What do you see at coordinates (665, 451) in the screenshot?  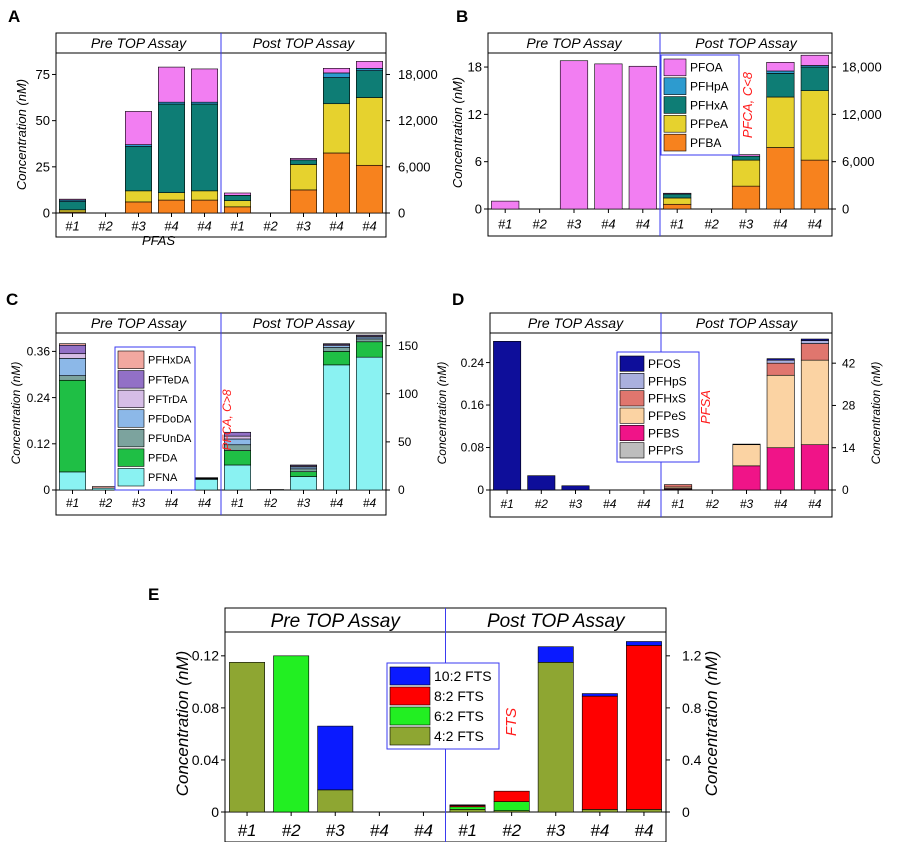 I see `legend-label: PFPrS` at bounding box center [665, 451].